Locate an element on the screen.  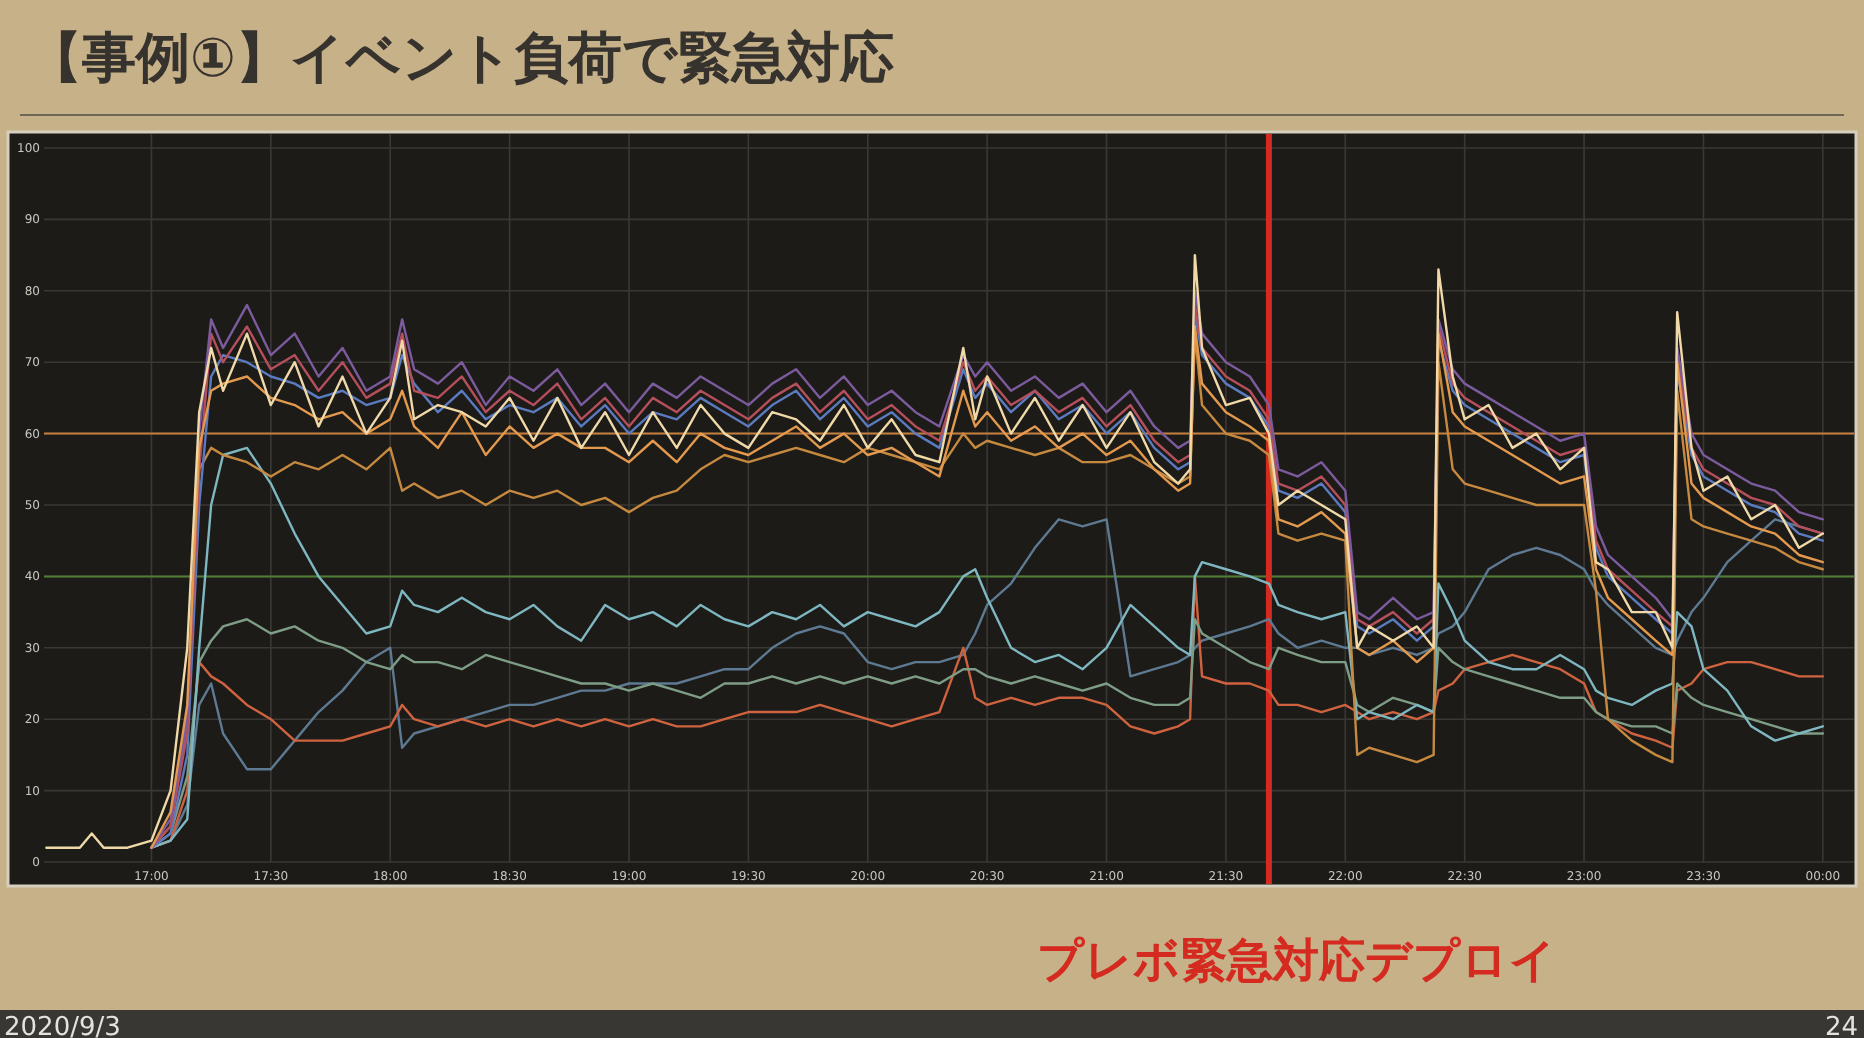
chart-title: 【事例①】イベント負荷で緊急対応 is located at coordinates (461, 59).